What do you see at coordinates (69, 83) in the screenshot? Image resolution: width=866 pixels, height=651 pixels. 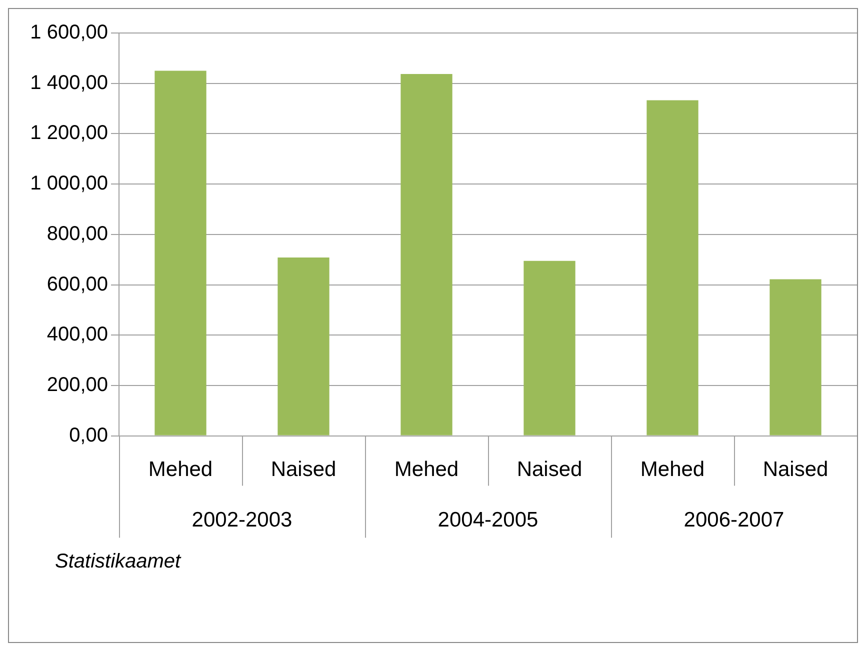 I see `y-tick-label: 1 400,00` at bounding box center [69, 83].